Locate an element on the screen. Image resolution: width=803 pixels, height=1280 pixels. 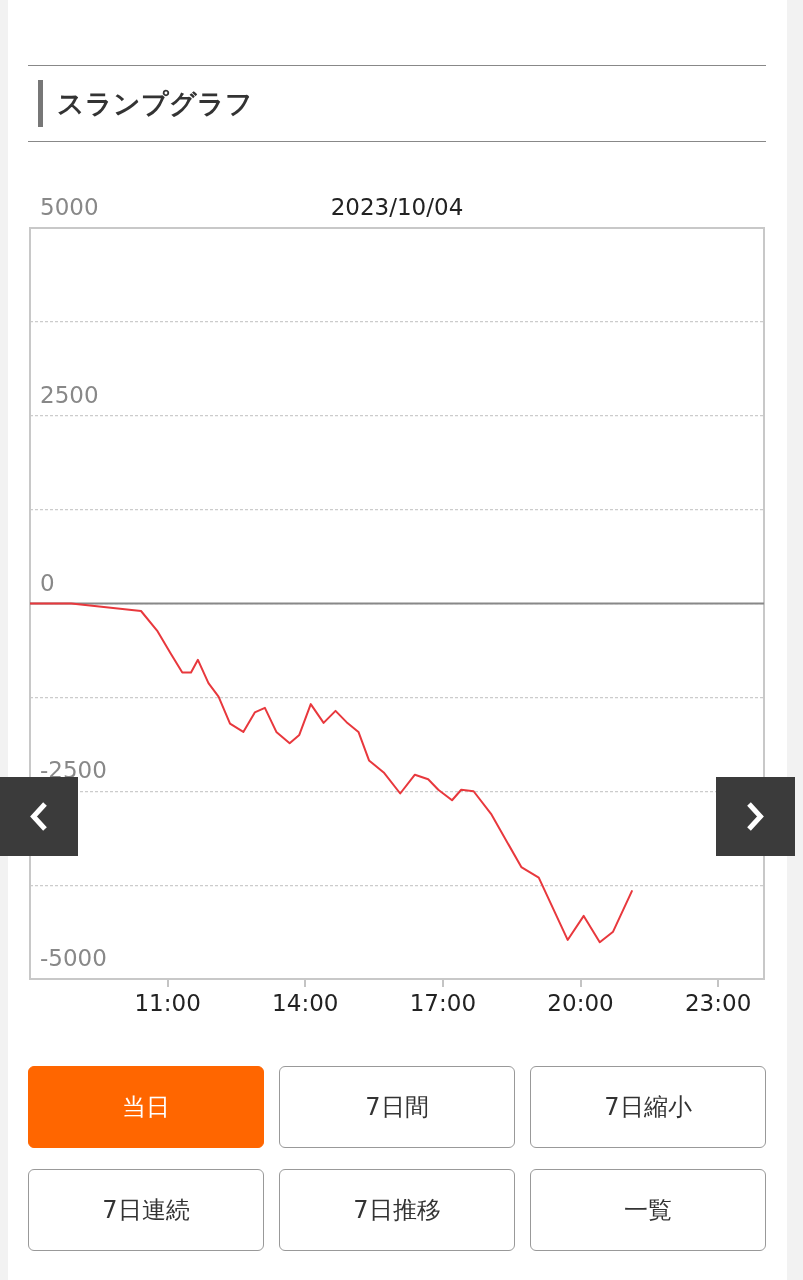
x-tick-label: 23:00 is located at coordinates (718, 1002).